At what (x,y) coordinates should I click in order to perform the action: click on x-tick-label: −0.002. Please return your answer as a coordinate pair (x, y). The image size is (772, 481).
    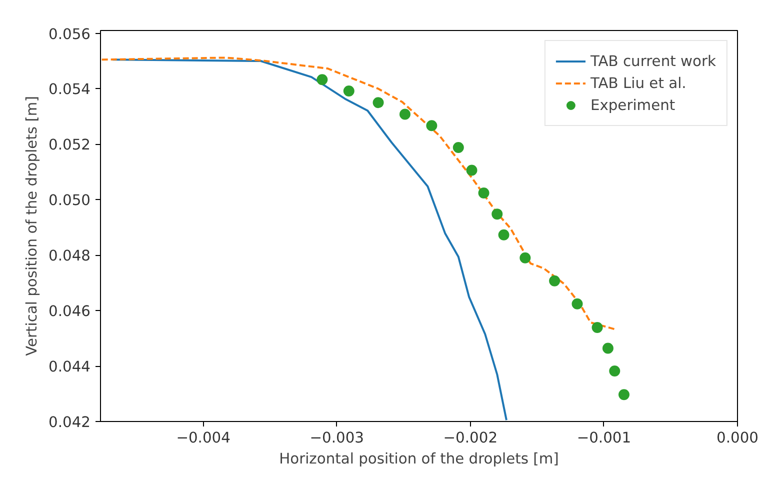
    Looking at the image, I should click on (470, 438).